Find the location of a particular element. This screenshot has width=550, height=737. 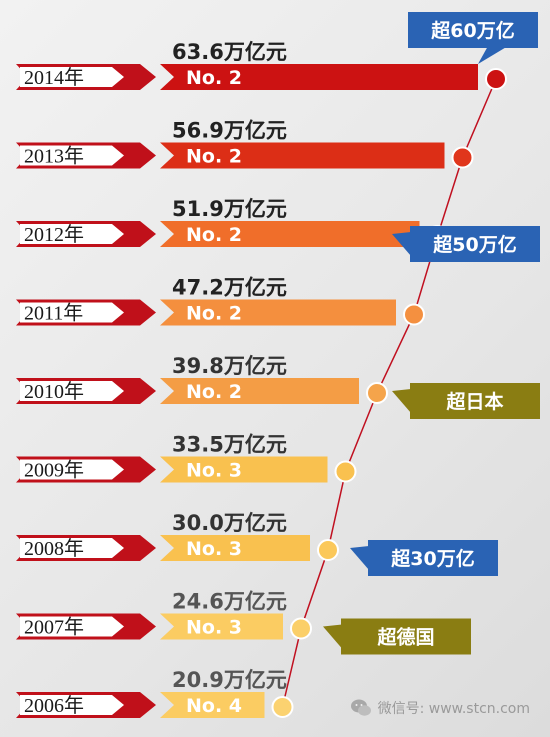

value-label: 30.0万亿元 is located at coordinates (229, 523).